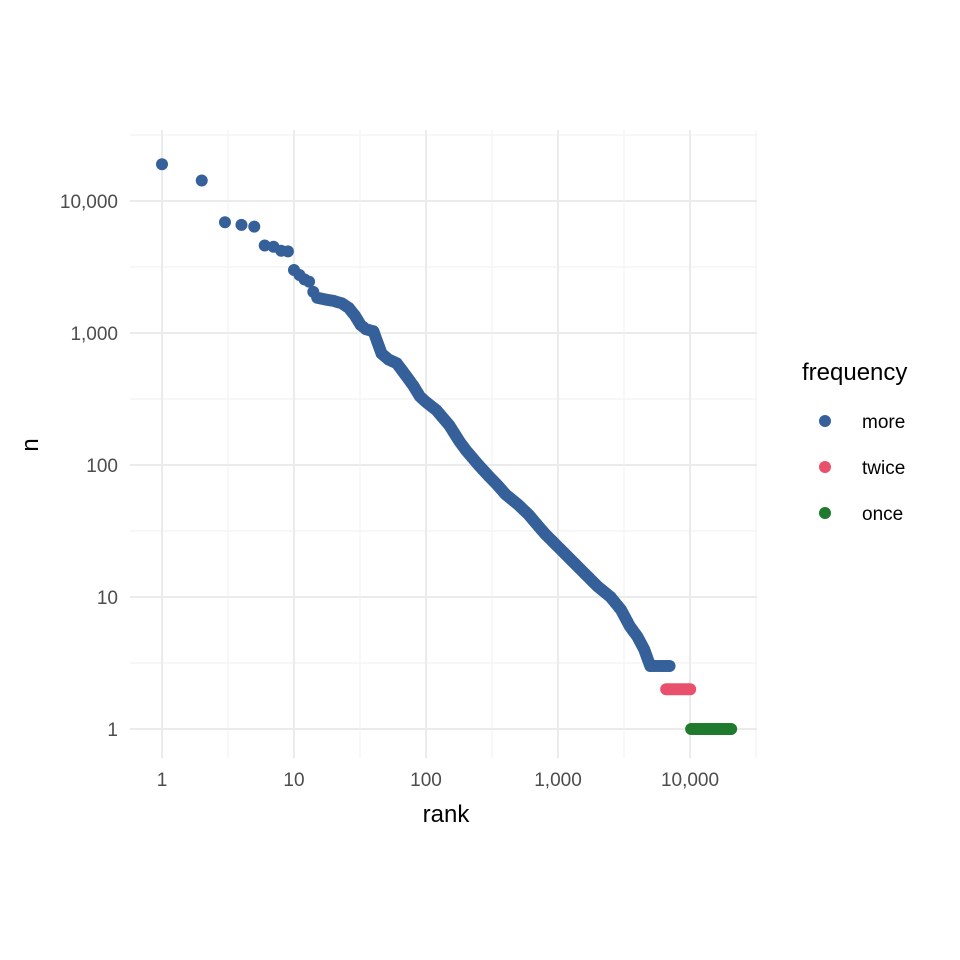  What do you see at coordinates (102, 466) in the screenshot?
I see `y-tick-label: 100` at bounding box center [102, 466].